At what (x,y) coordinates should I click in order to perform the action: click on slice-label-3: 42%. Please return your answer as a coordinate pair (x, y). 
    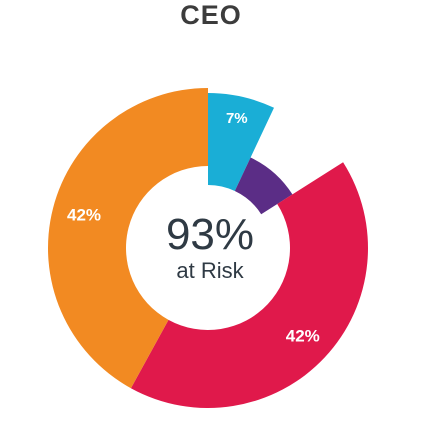
    Looking at the image, I should click on (84, 215).